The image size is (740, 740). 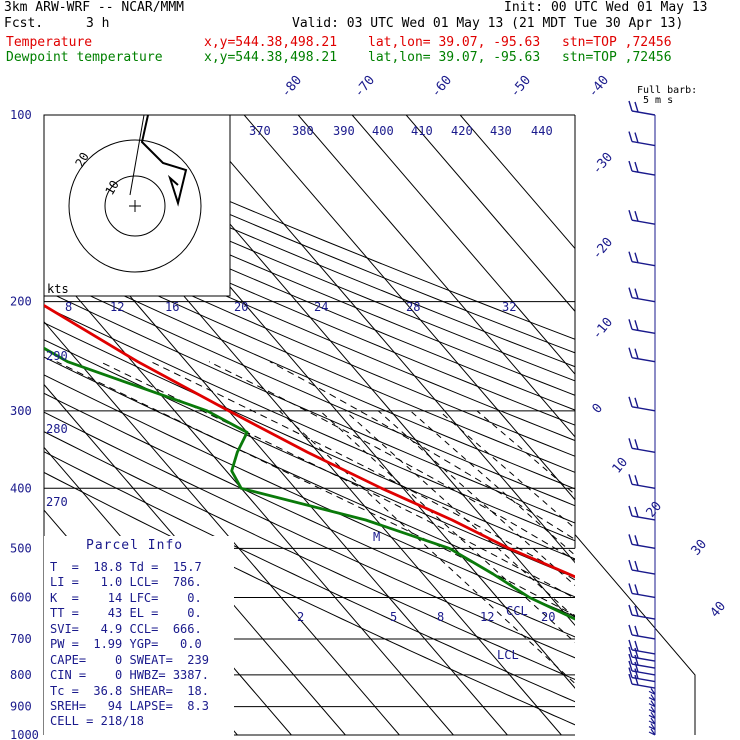 What do you see at coordinates (463, 245) in the screenshot?
I see `isotherm-line` at bounding box center [463, 245].